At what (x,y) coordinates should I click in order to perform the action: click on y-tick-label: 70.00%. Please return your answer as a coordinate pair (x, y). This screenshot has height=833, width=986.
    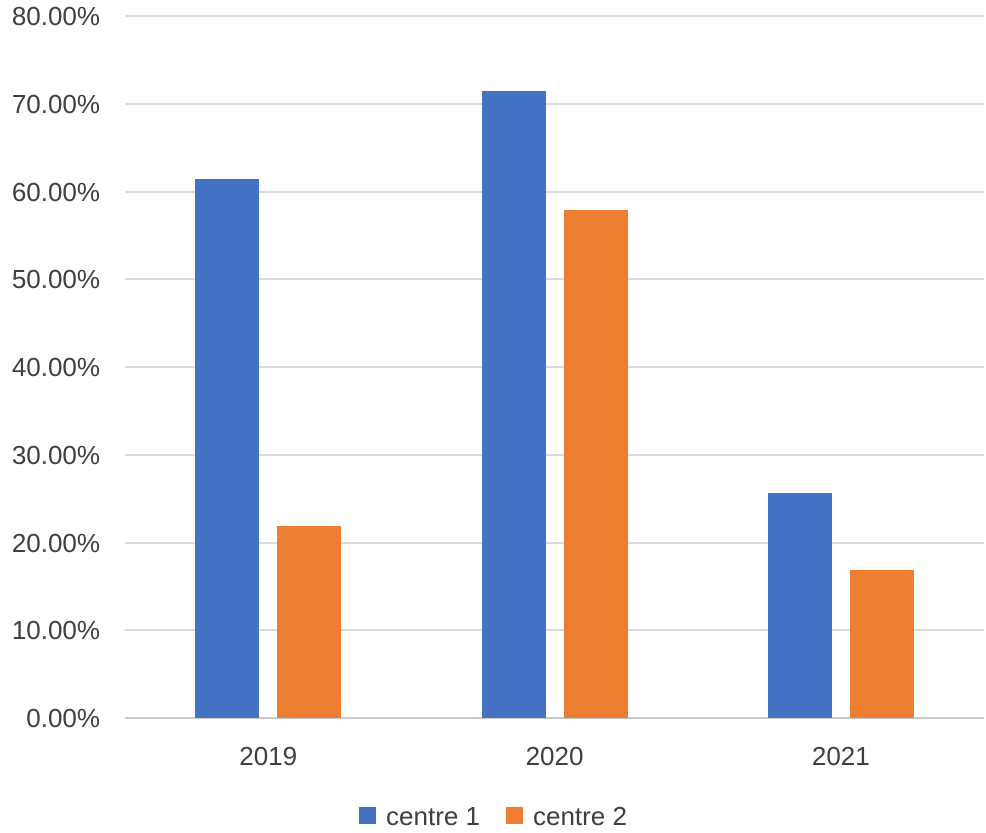
    Looking at the image, I should click on (55, 103).